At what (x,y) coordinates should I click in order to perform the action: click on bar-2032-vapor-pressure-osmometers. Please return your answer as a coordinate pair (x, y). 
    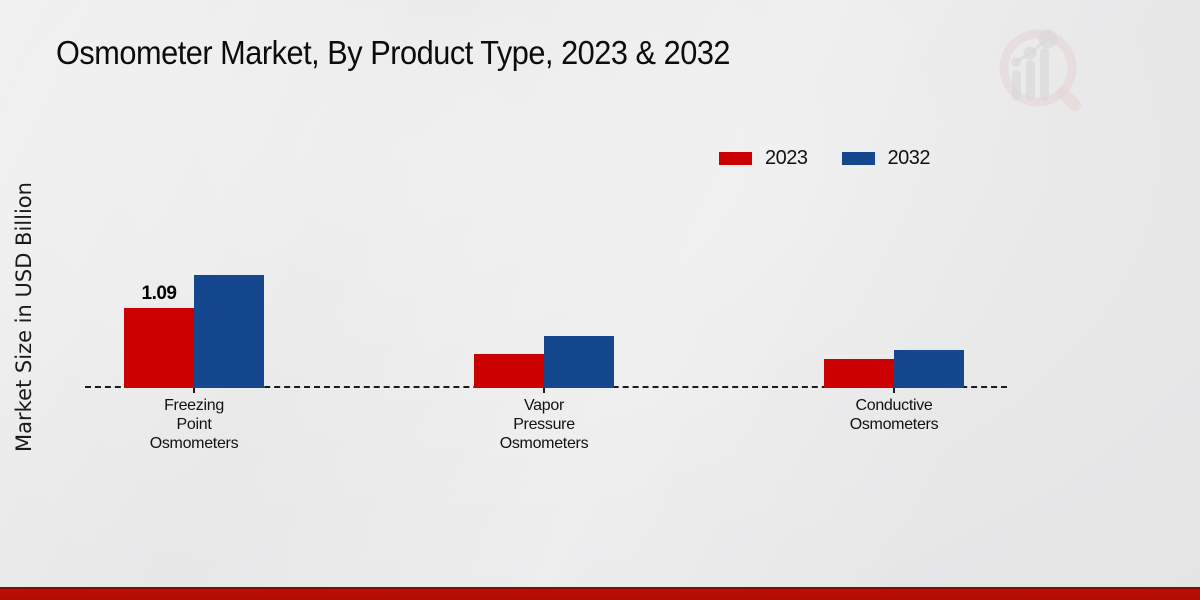
    Looking at the image, I should click on (579, 362).